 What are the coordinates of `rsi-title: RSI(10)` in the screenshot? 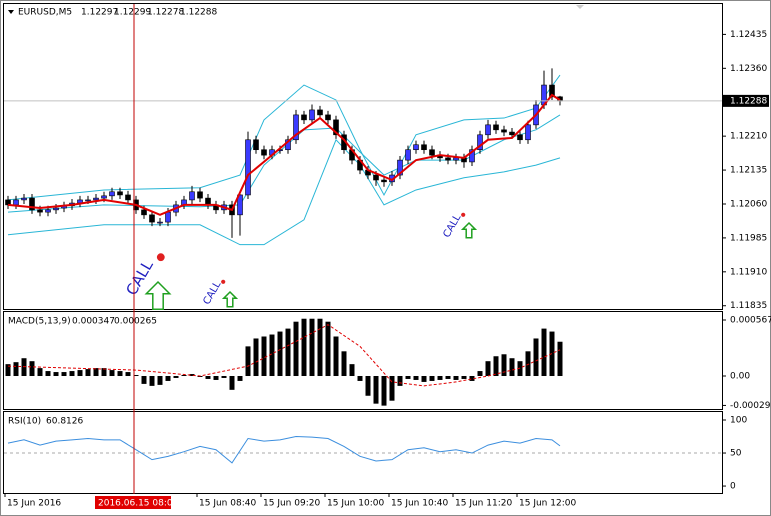 It's located at (24, 422).